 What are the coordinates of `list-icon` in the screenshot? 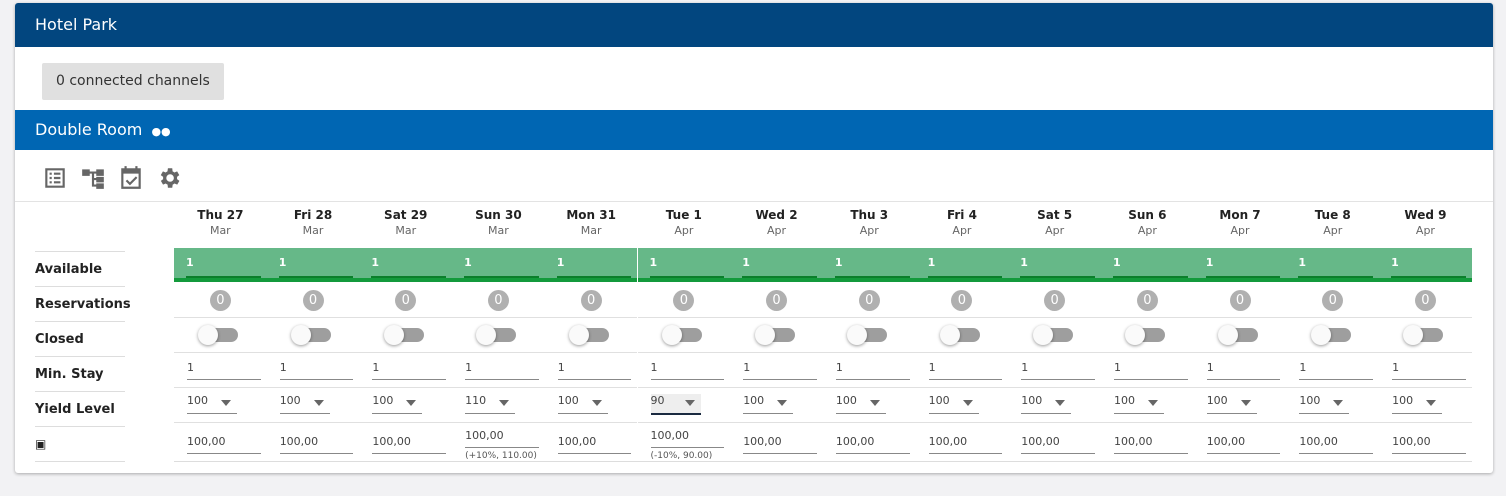 It's located at (55, 178).